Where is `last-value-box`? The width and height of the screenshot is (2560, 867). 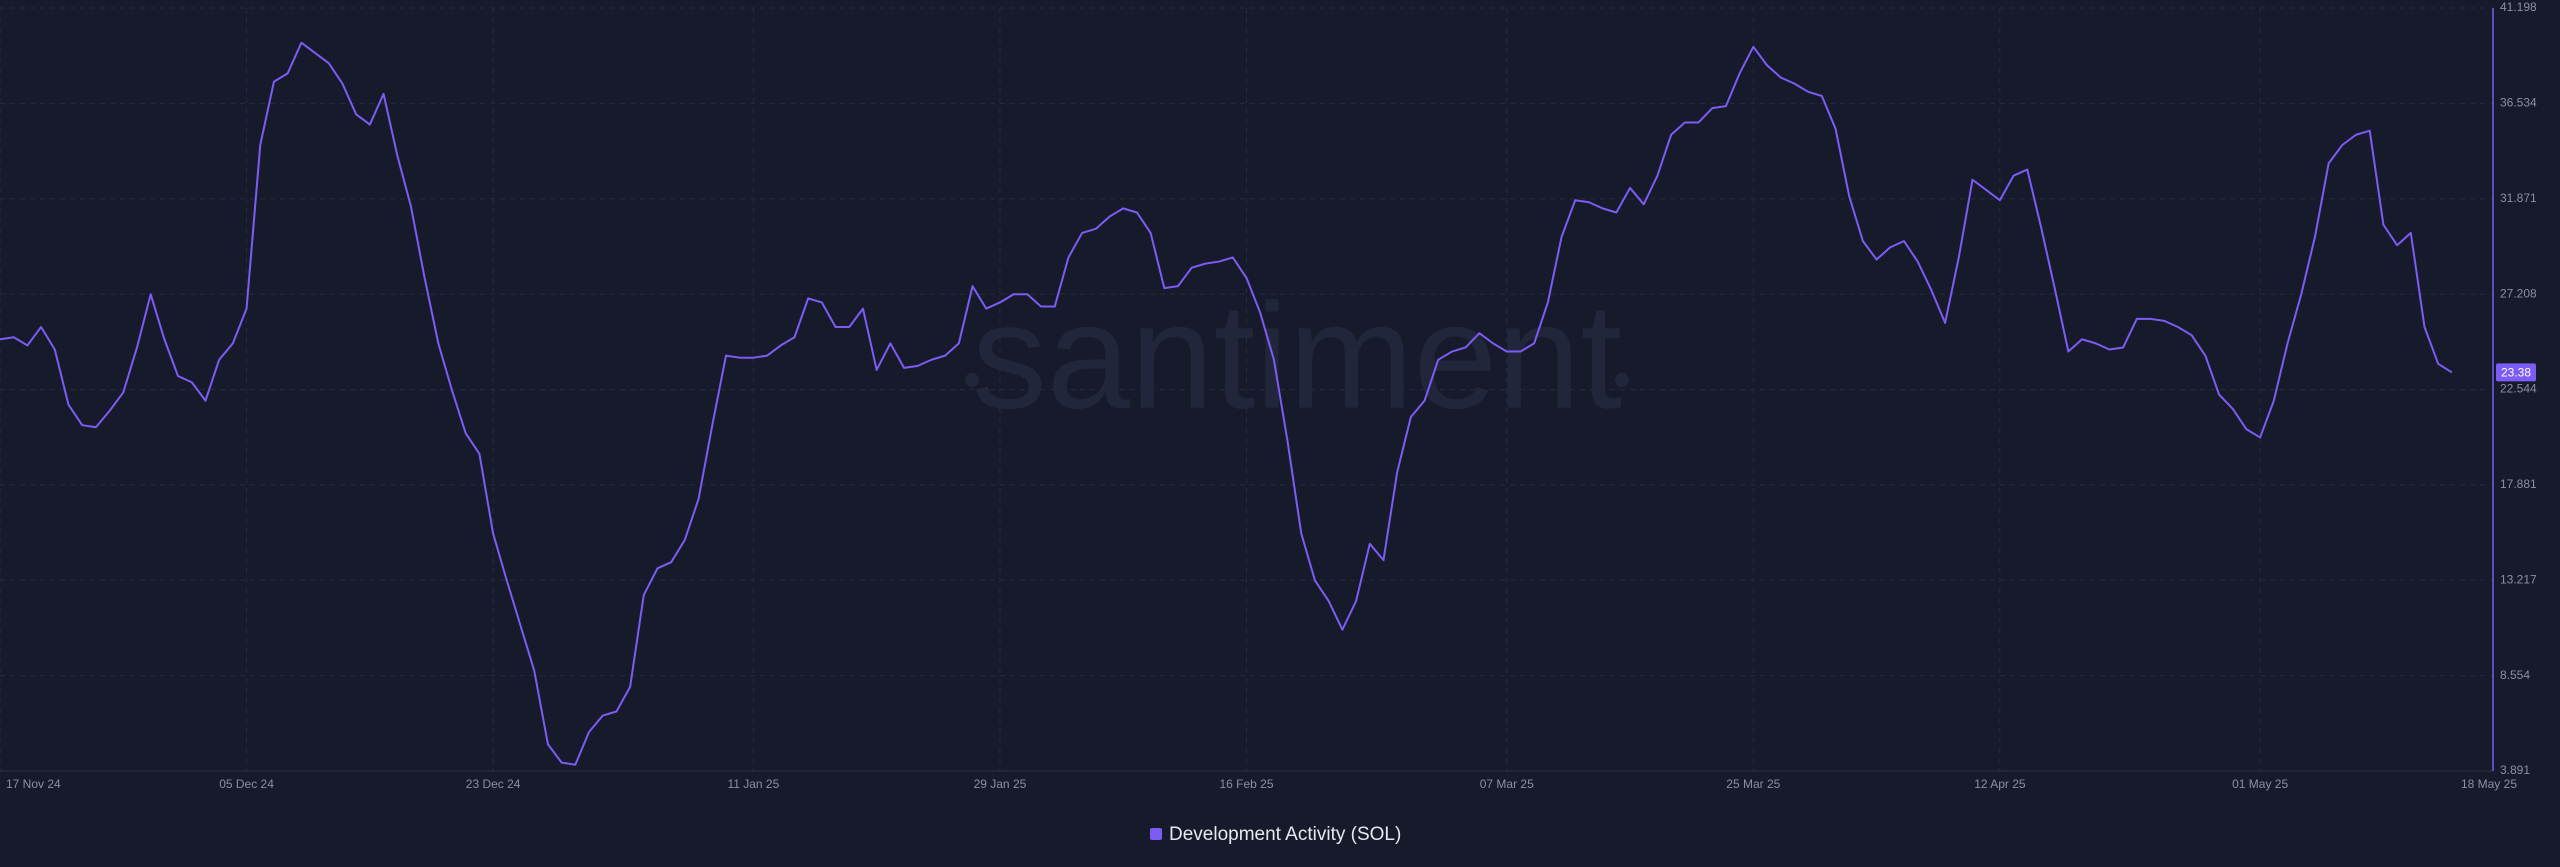
last-value-box is located at coordinates (2516, 372).